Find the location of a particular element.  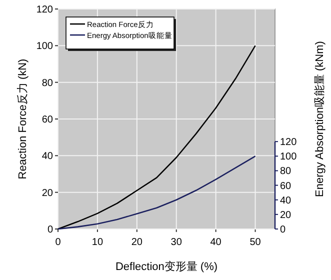

y-tick-label: 120 is located at coordinates (45, 10).